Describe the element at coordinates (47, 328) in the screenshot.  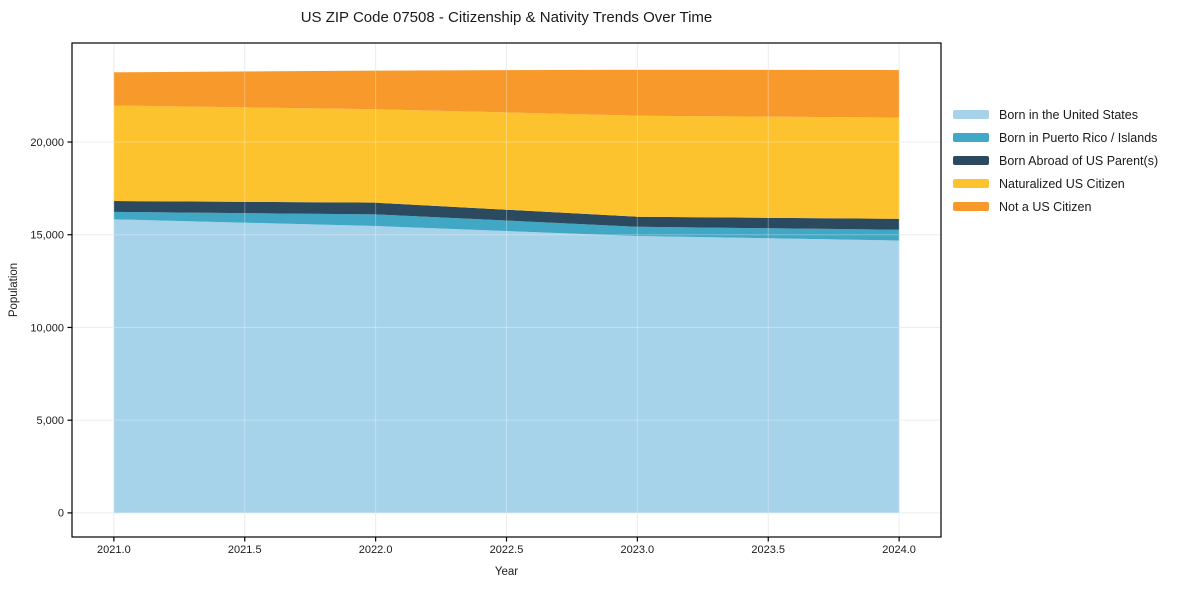
I see `y-tick-label-10000: 10,000` at that location.